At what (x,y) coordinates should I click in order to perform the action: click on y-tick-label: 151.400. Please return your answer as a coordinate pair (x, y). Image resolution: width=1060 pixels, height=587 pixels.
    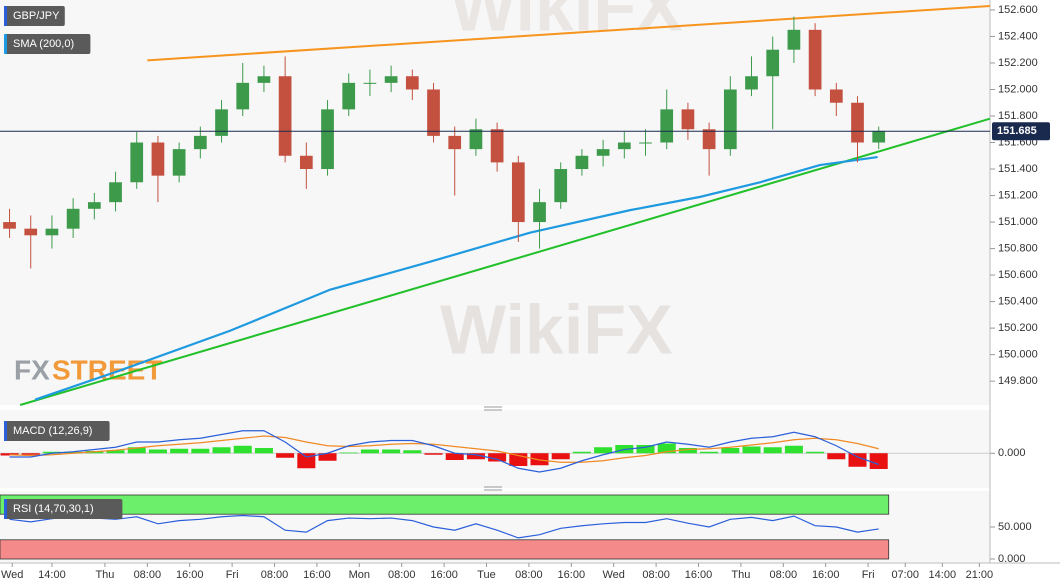
    Looking at the image, I should click on (1018, 169).